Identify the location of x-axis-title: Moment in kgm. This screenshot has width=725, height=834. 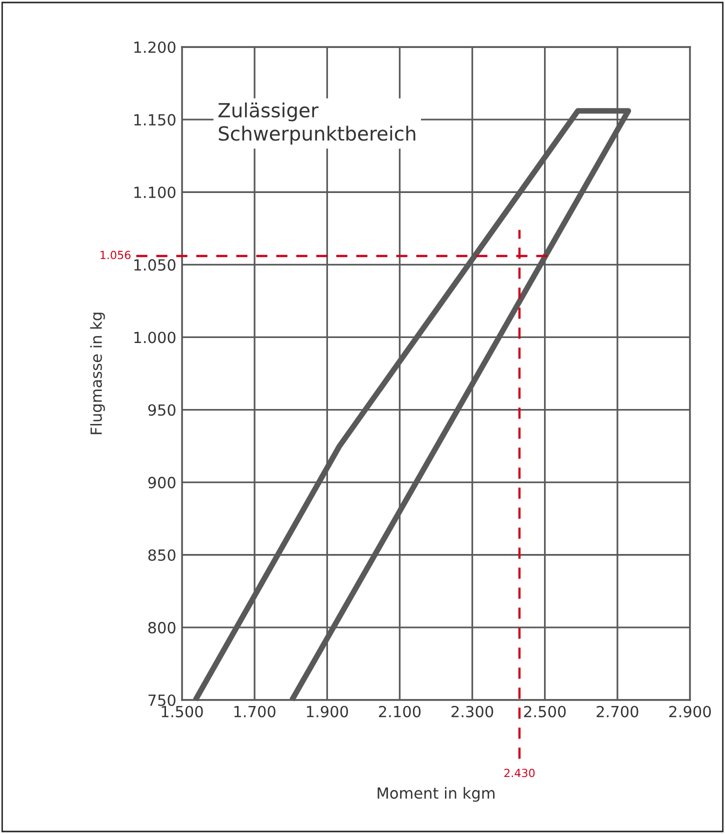
(436, 794).